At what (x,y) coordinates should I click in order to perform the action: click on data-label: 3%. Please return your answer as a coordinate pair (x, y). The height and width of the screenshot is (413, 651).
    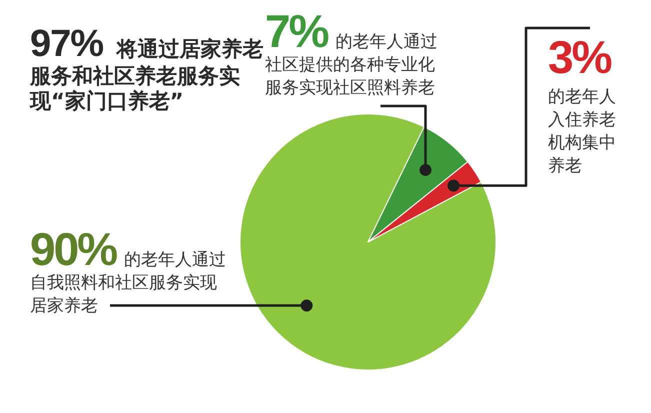
    Looking at the image, I should click on (579, 57).